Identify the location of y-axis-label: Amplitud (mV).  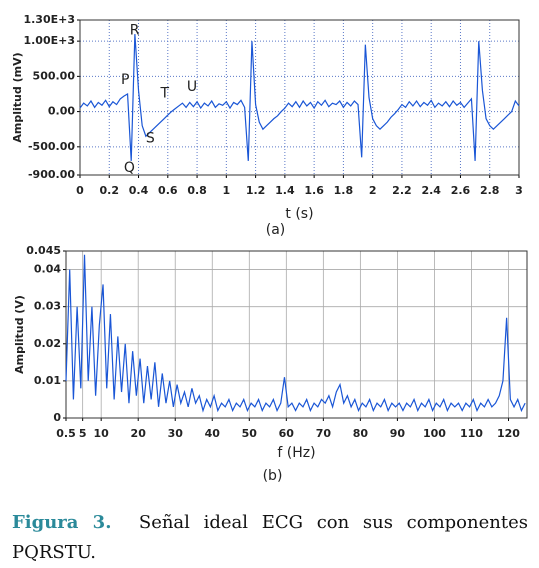
(17, 97).